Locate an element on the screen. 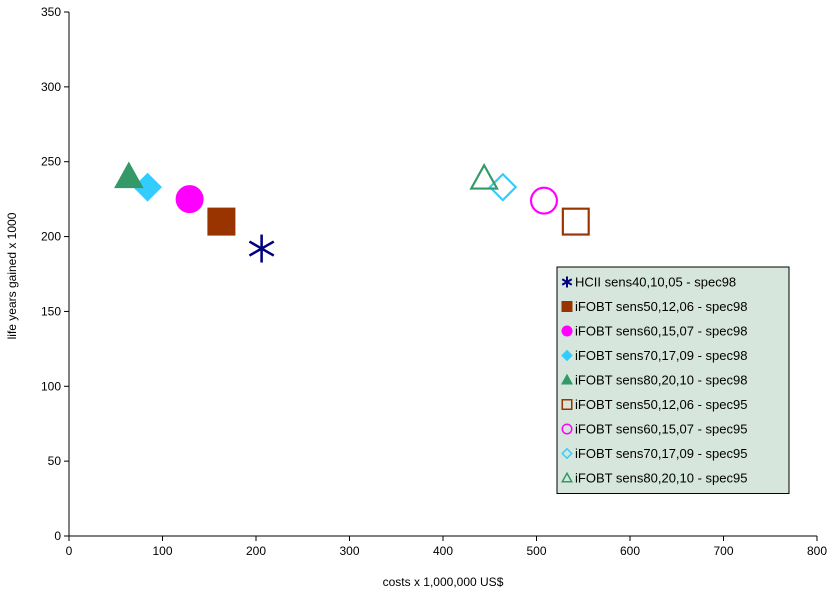 This screenshot has height=601, width=833. y-tick-label: 50 is located at coordinates (55, 461).